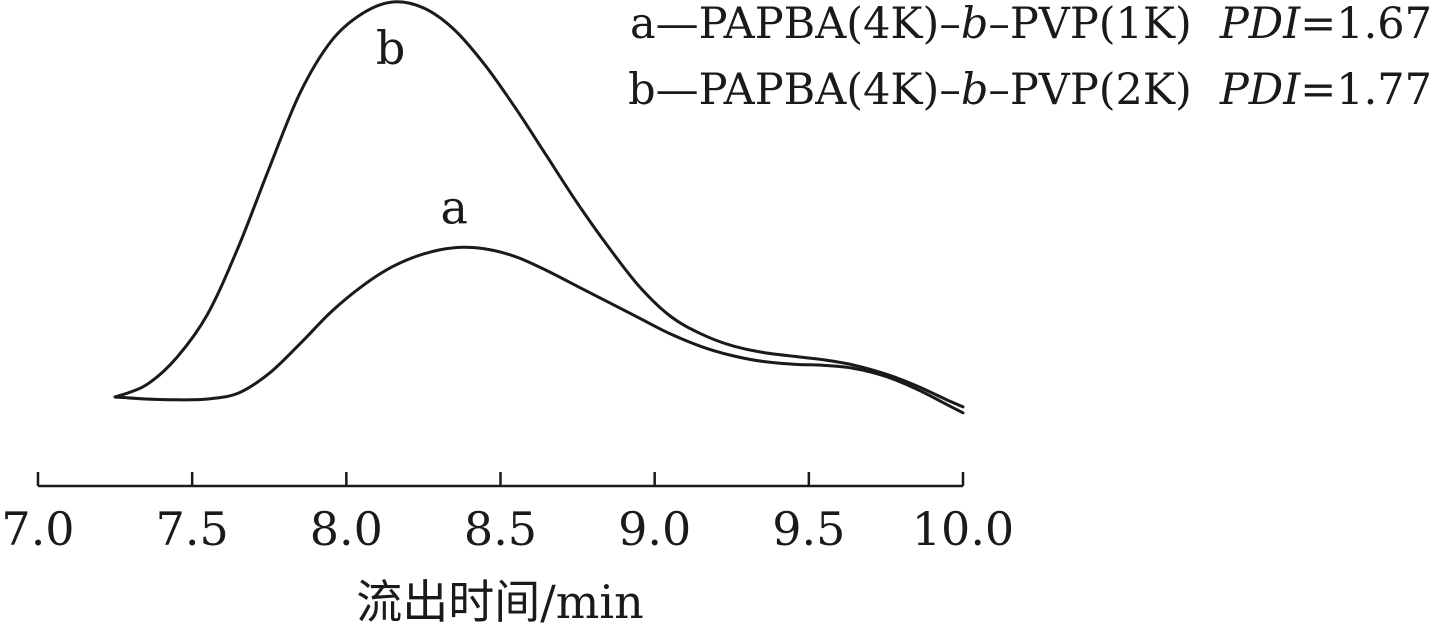  I want to click on legend-a-pdi-label: PDI, so click(1260, 24).